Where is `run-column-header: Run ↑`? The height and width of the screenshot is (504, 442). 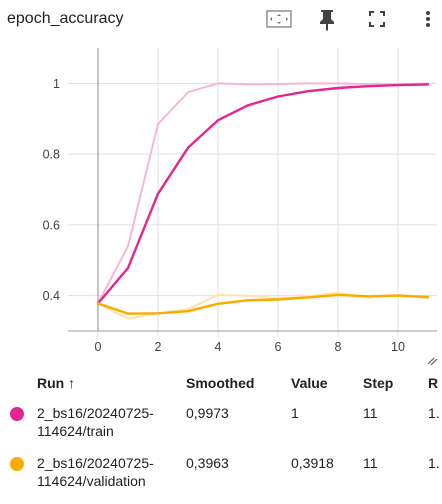
run-column-header: Run ↑ is located at coordinates (56, 383).